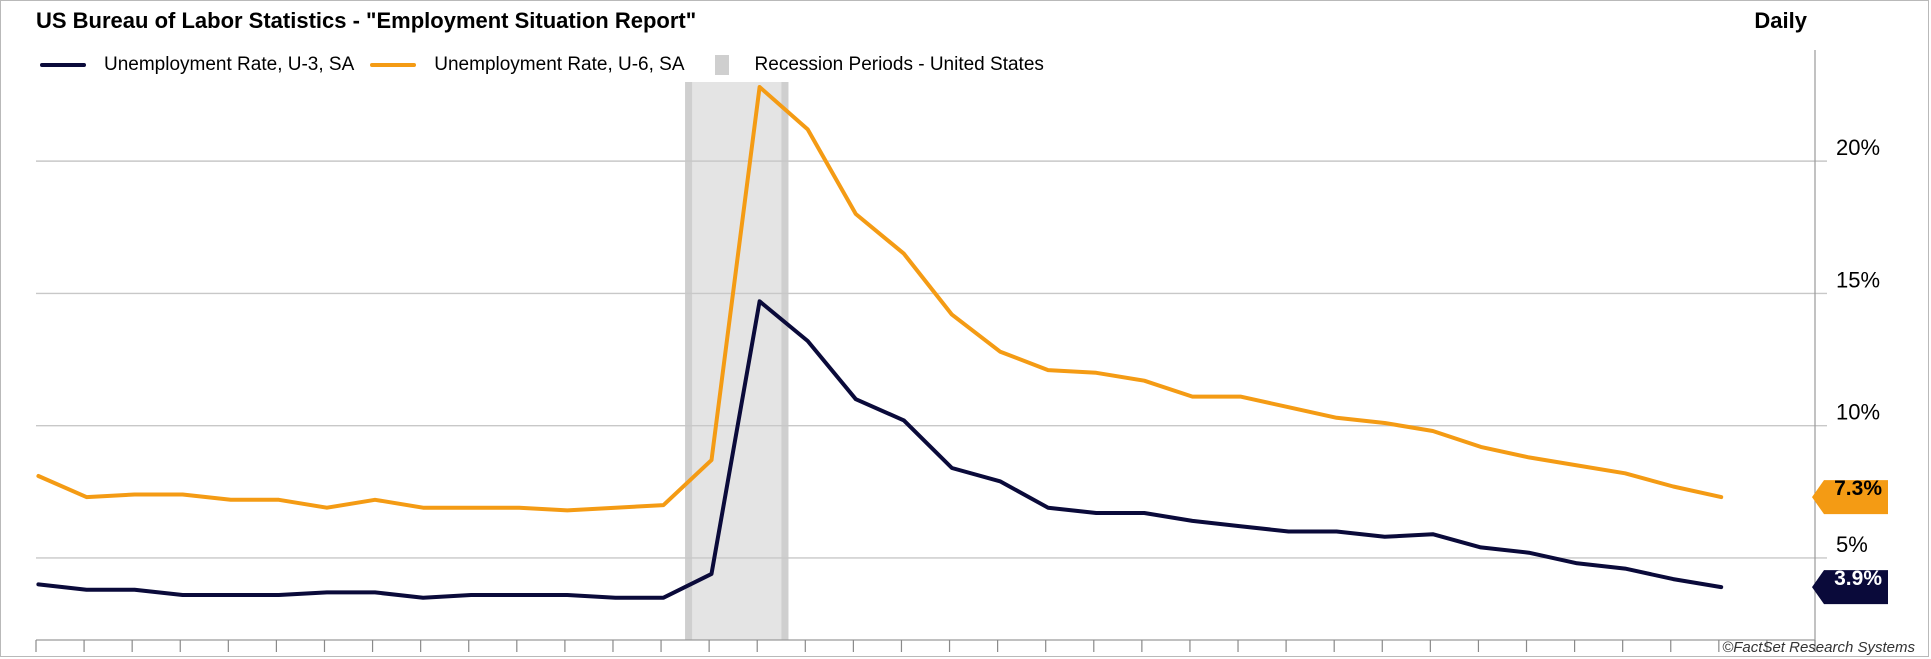  I want to click on credit-text: ©FactSet Research Systems, so click(1818, 647).